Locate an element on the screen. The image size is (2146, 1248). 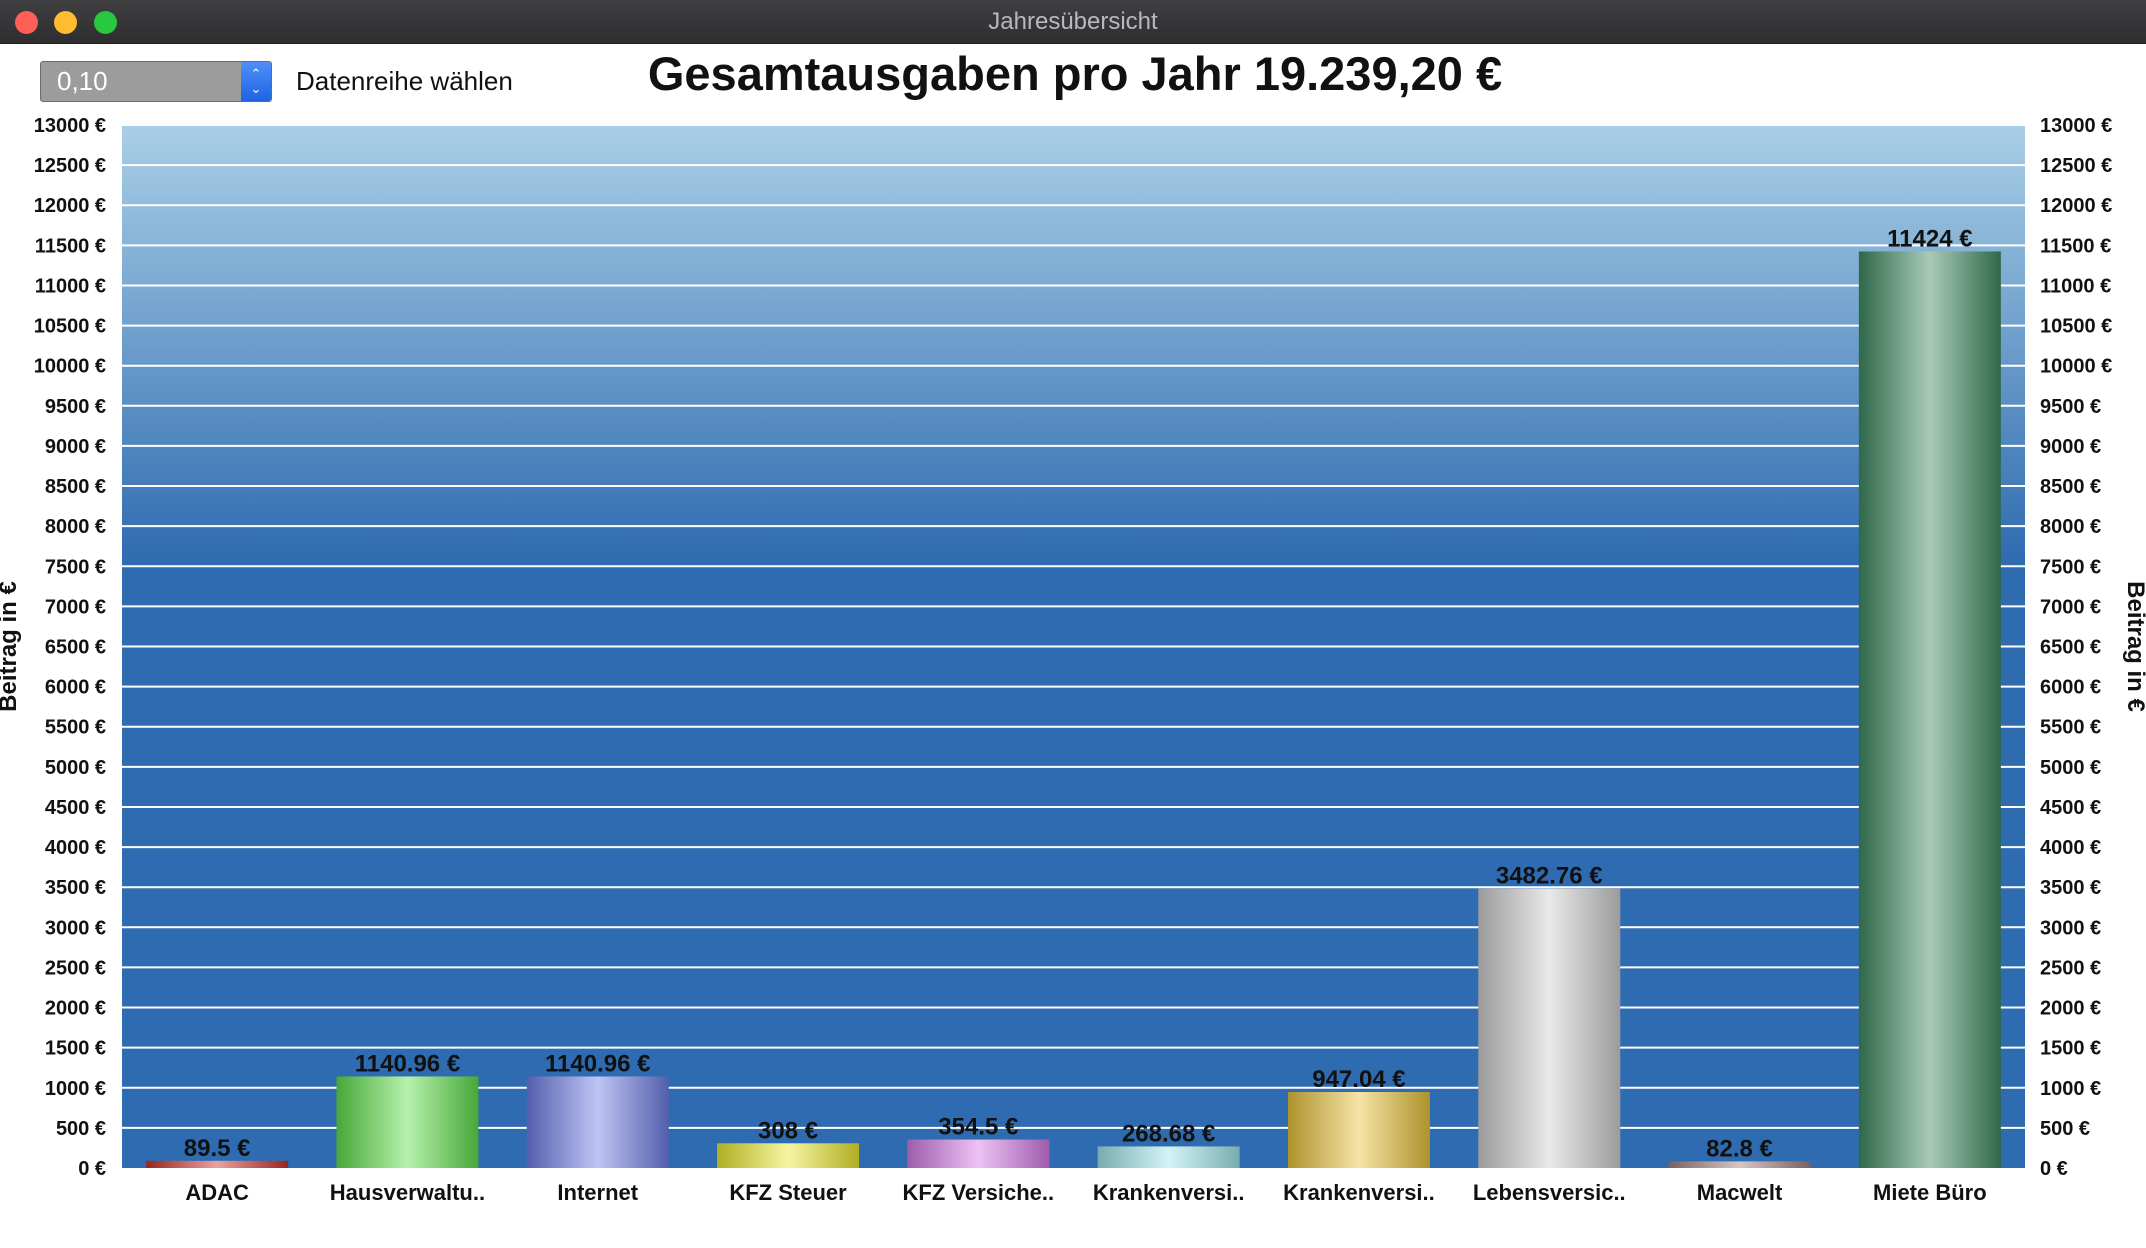
y-tick-label-right: 3500 € is located at coordinates (2070, 888).